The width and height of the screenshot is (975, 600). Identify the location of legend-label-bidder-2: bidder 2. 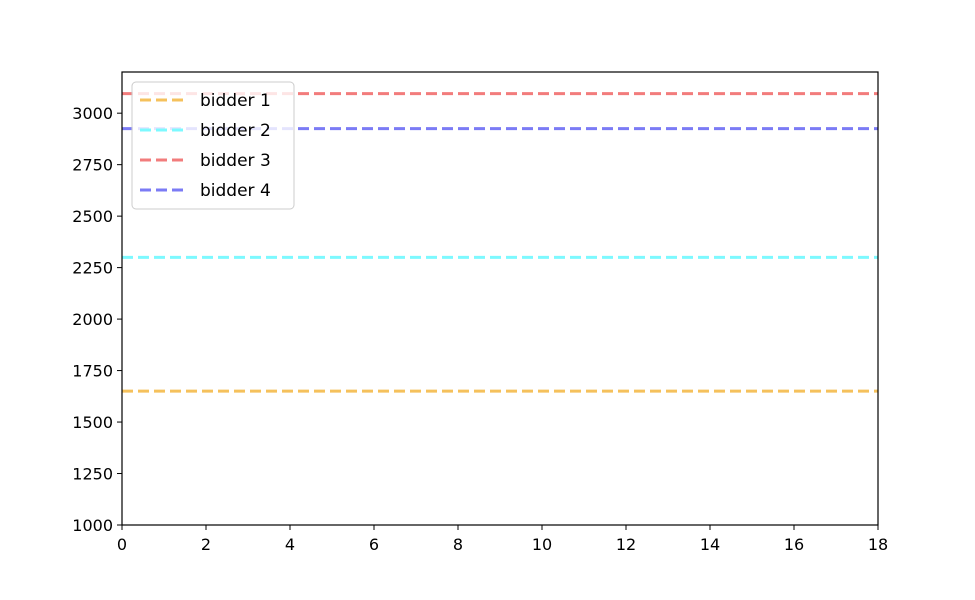
(235, 131).